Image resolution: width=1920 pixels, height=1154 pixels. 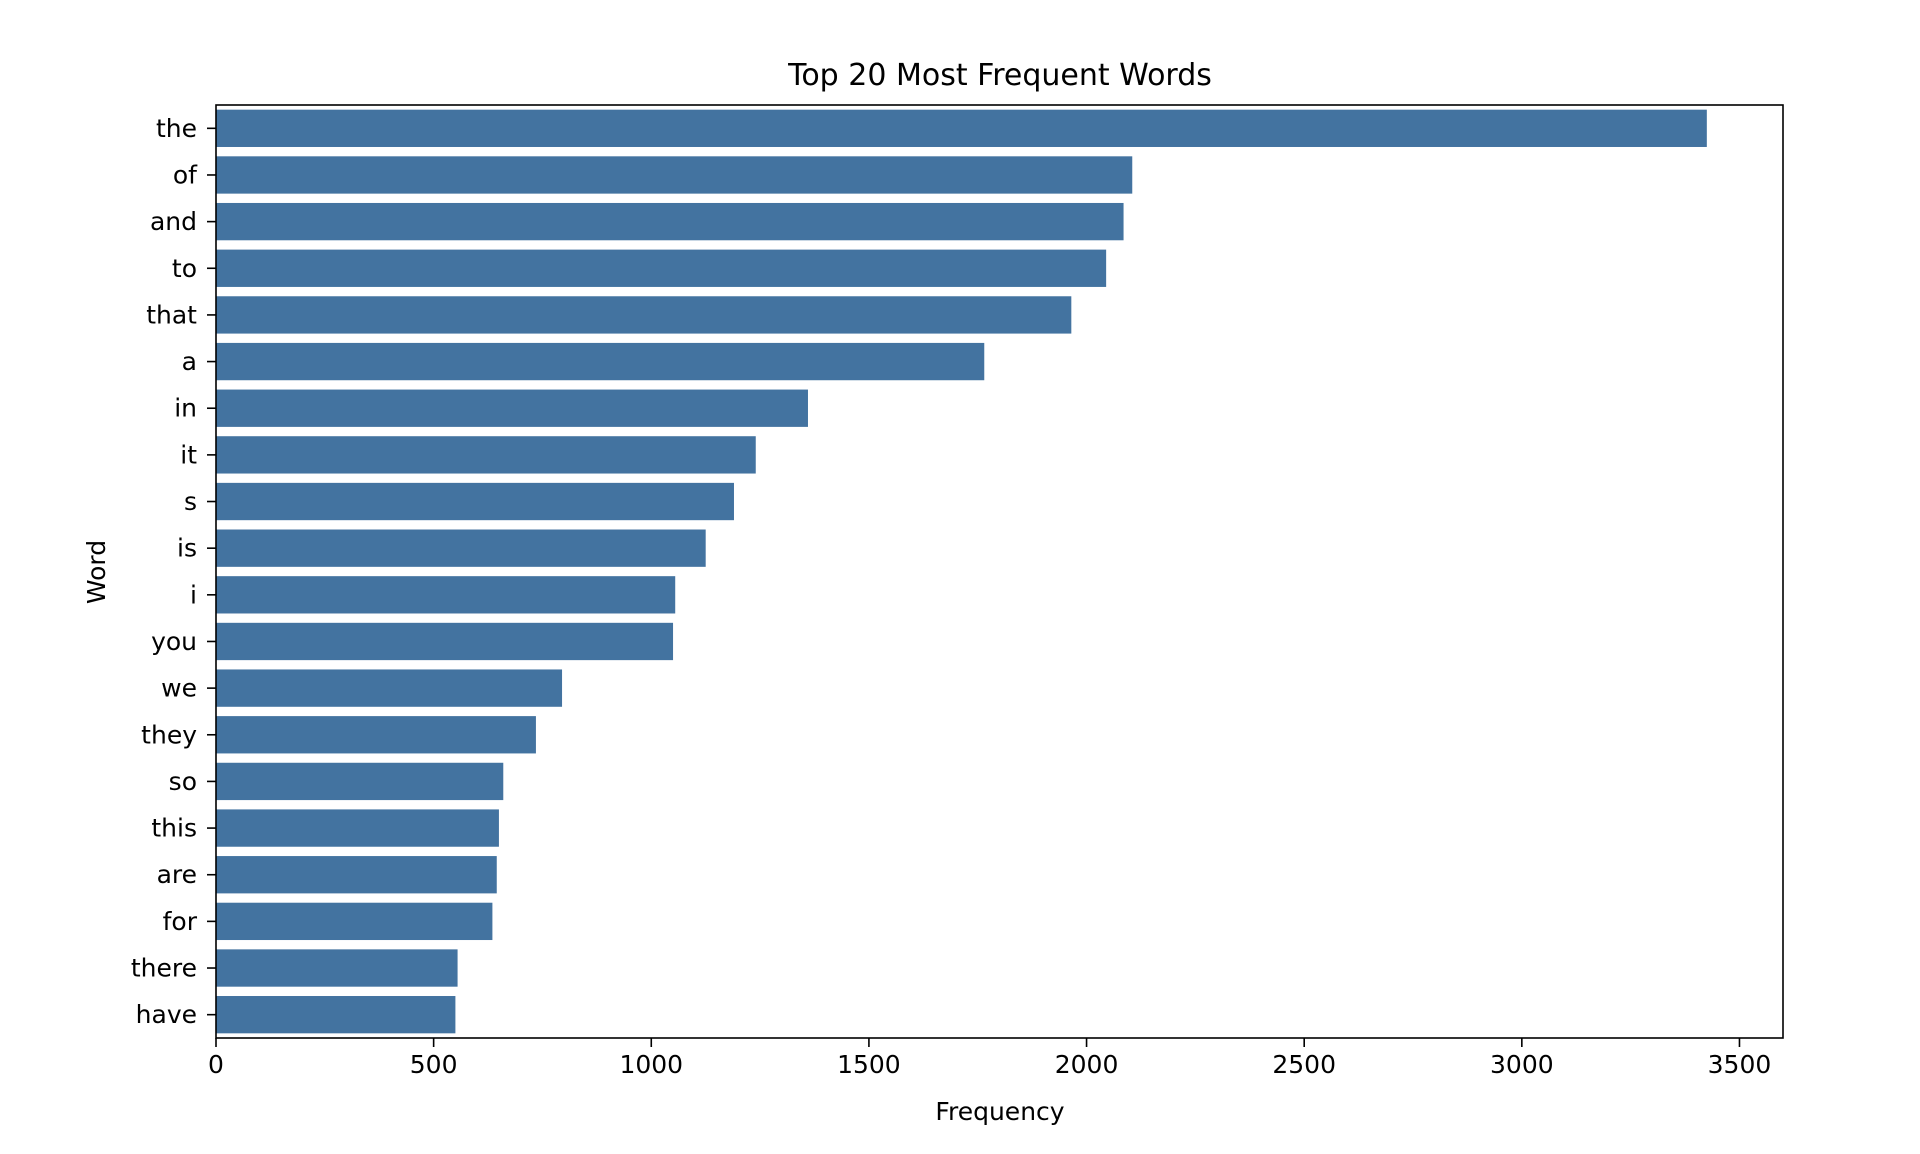 What do you see at coordinates (354, 921) in the screenshot?
I see `bar-for` at bounding box center [354, 921].